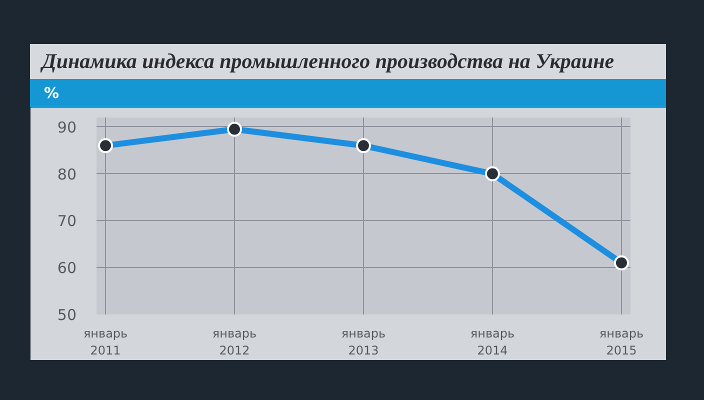  I want to click on y-tick-label: 90, so click(67, 127).